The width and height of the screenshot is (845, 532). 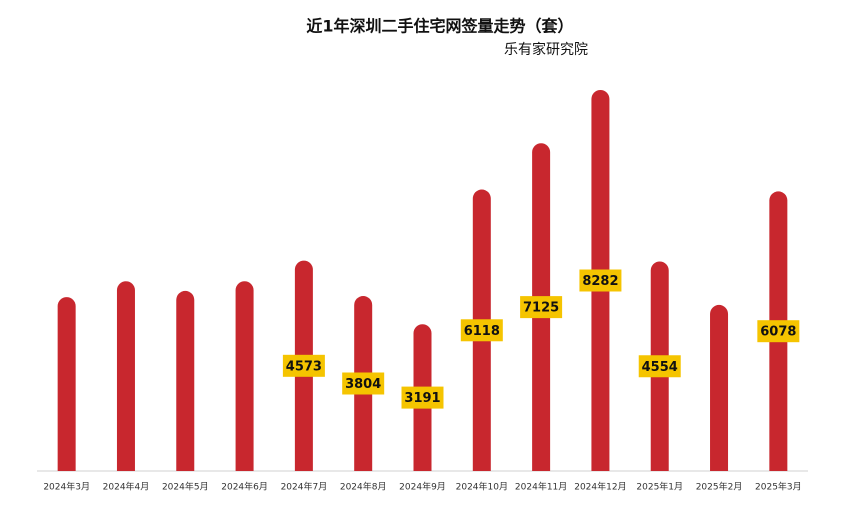 I want to click on value-label: 4554, so click(x=660, y=367).